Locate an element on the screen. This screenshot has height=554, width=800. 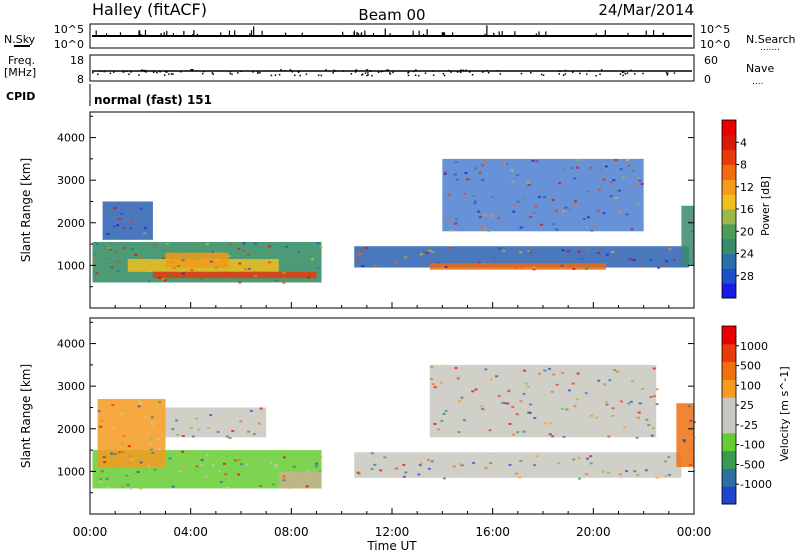
colorbar-tick-label: 1000 is located at coordinates (754, 346).